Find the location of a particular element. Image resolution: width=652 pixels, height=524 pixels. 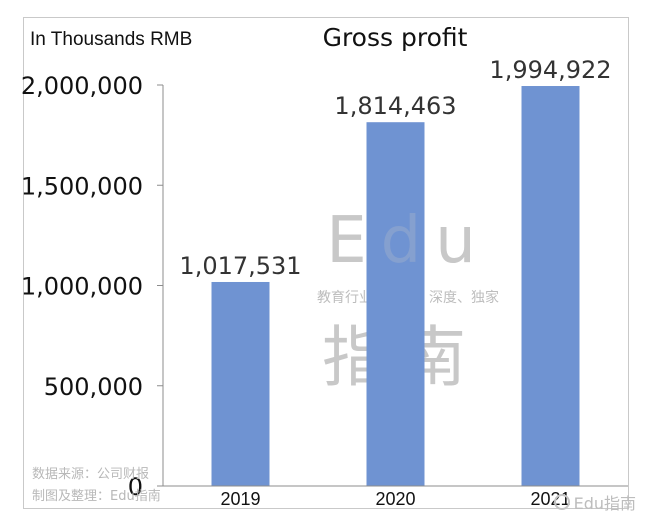

data-label: 1,814,463 is located at coordinates (395, 106).